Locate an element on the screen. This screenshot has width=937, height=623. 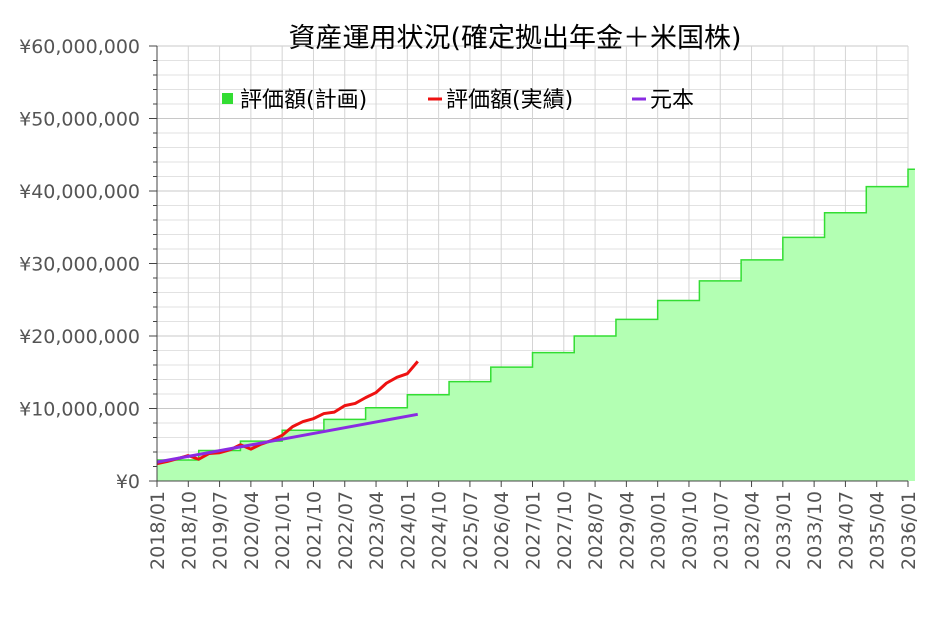
chart-title: 資産運用状況(確定拠出年金＋米国株) is located at coordinates (514, 38).